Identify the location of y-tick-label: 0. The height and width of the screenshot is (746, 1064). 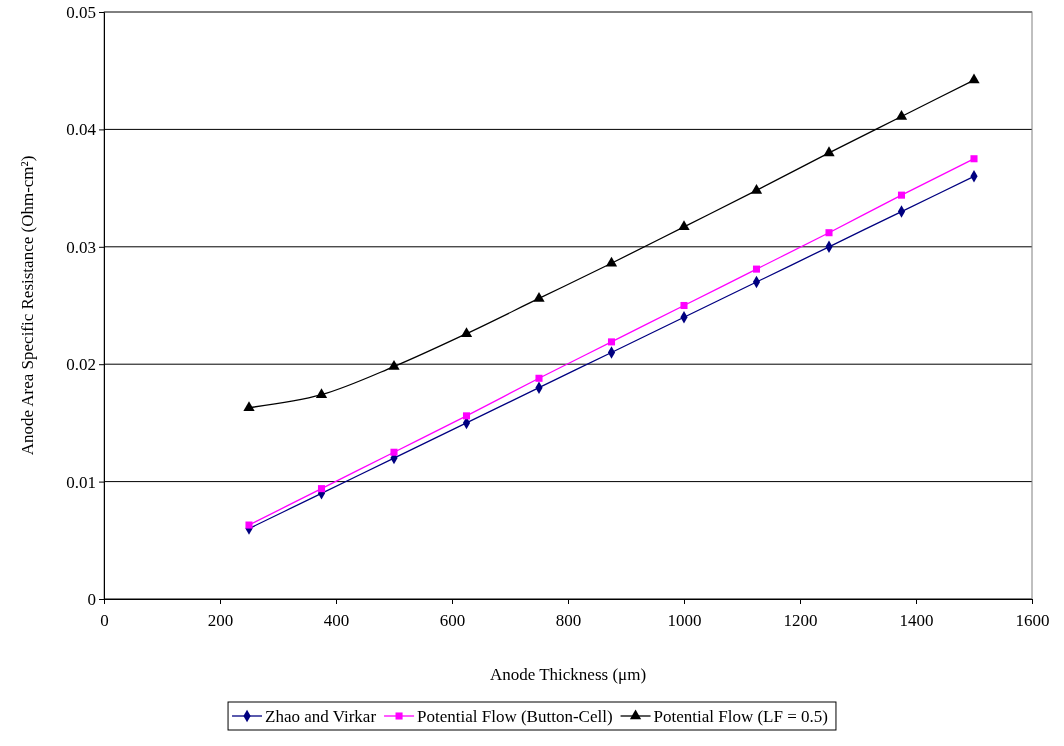
(91, 599).